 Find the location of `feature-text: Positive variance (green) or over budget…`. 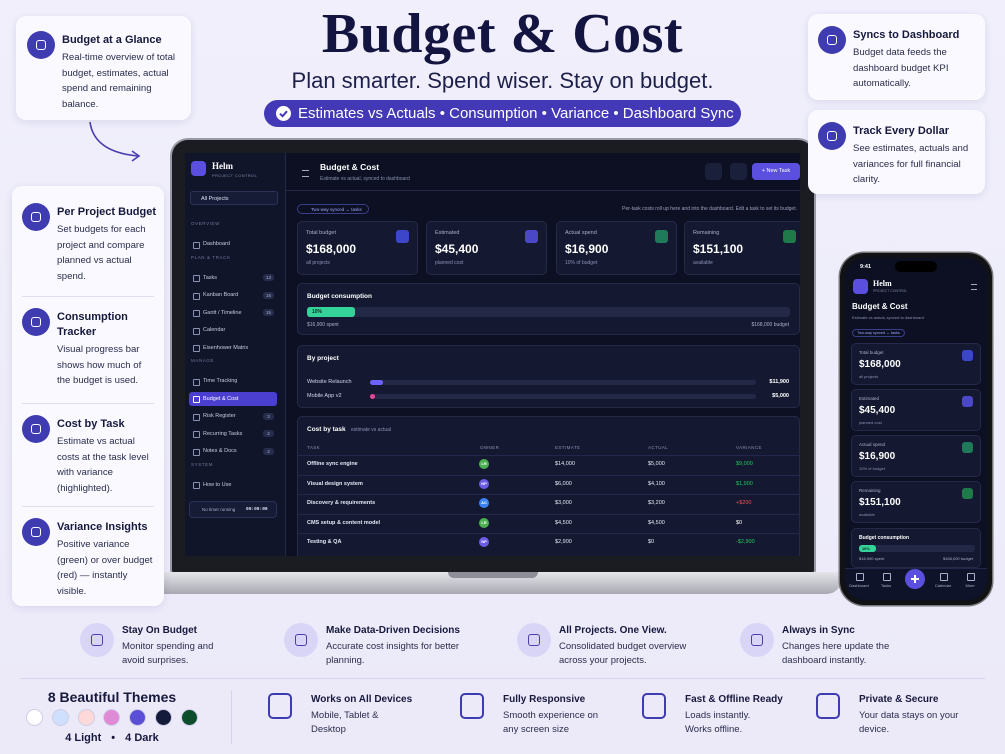

feature-text: Positive variance (green) or over budget… is located at coordinates (105, 568).